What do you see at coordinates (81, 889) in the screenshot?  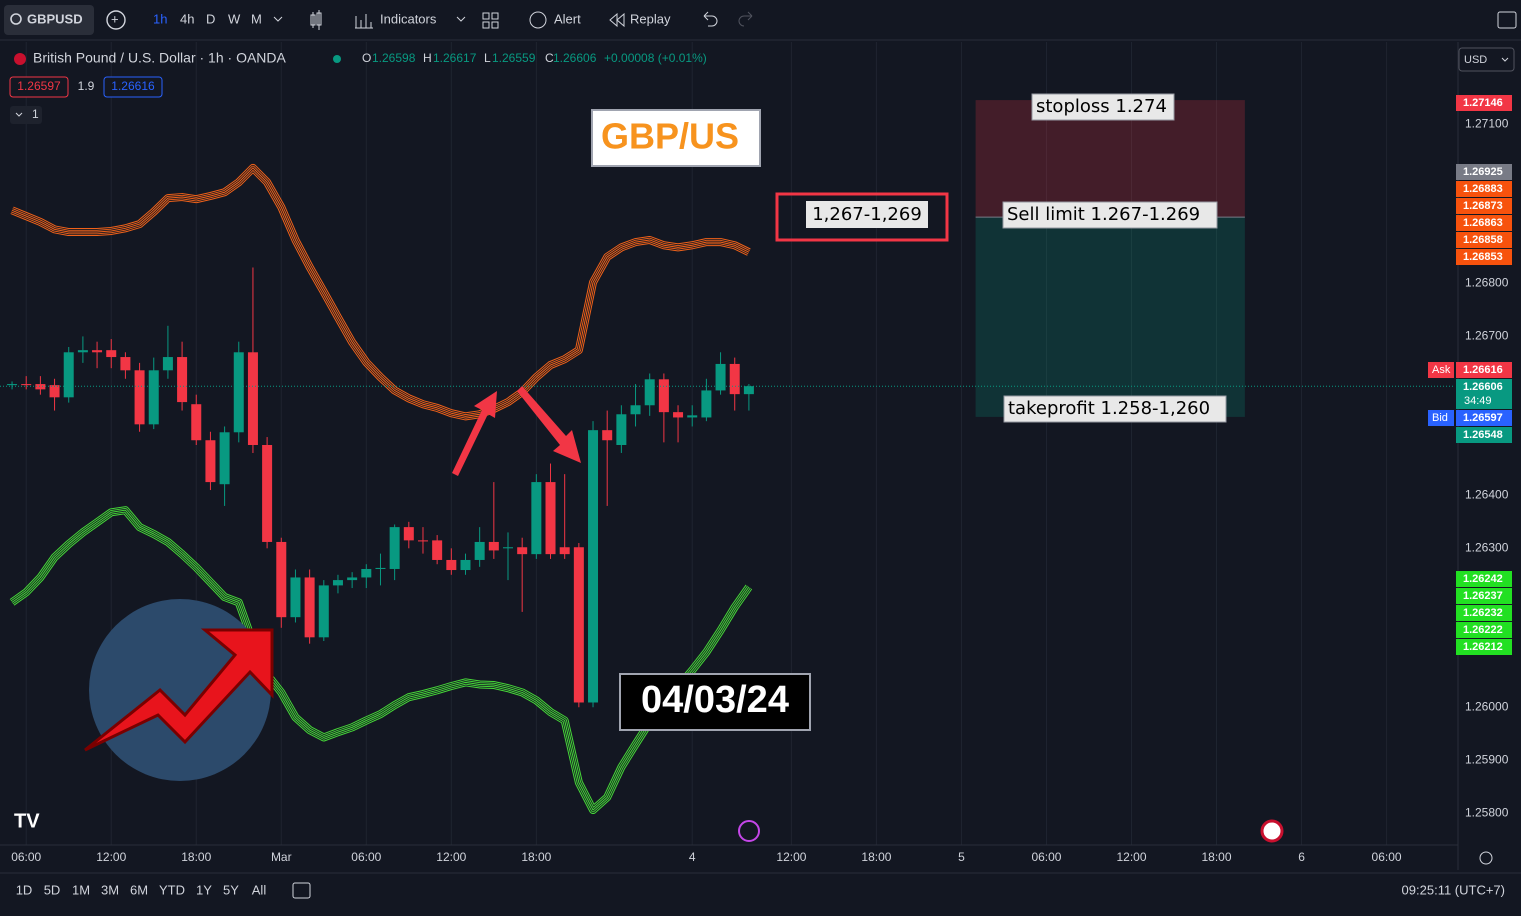 I see `range-button: 1M` at bounding box center [81, 889].